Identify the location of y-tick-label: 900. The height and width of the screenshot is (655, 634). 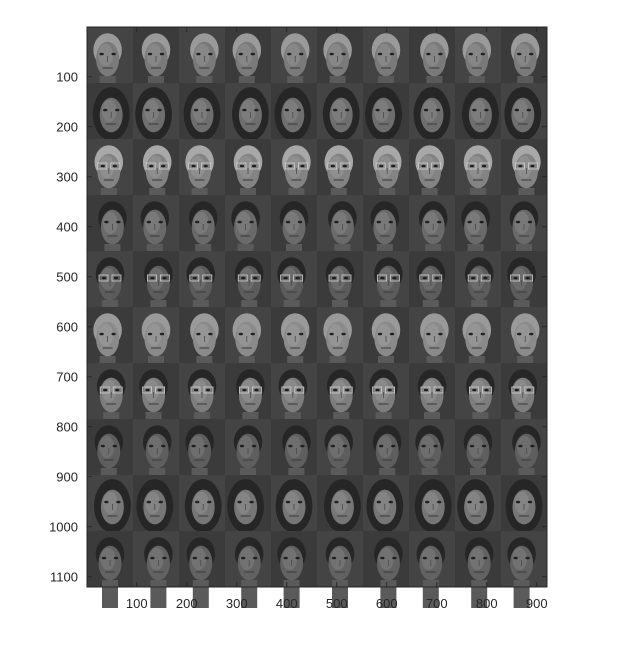
(67, 476).